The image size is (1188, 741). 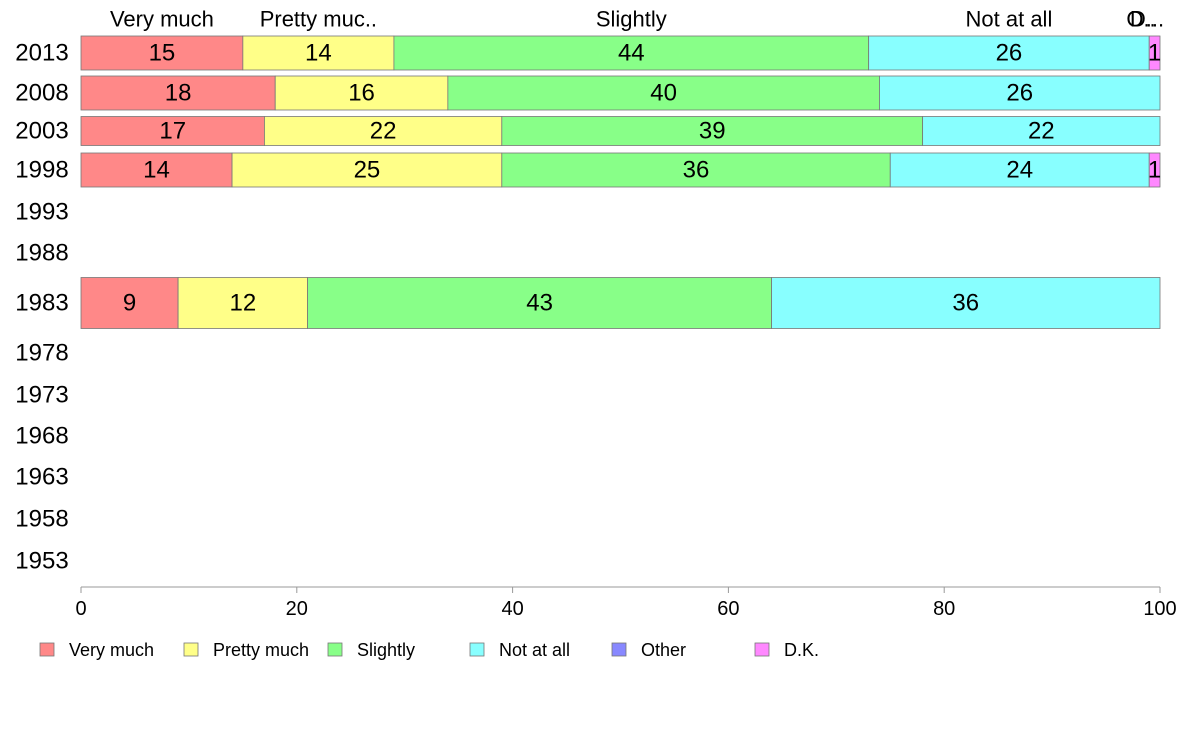 What do you see at coordinates (512, 609) in the screenshot?
I see `x-tick-label-40: 40` at bounding box center [512, 609].